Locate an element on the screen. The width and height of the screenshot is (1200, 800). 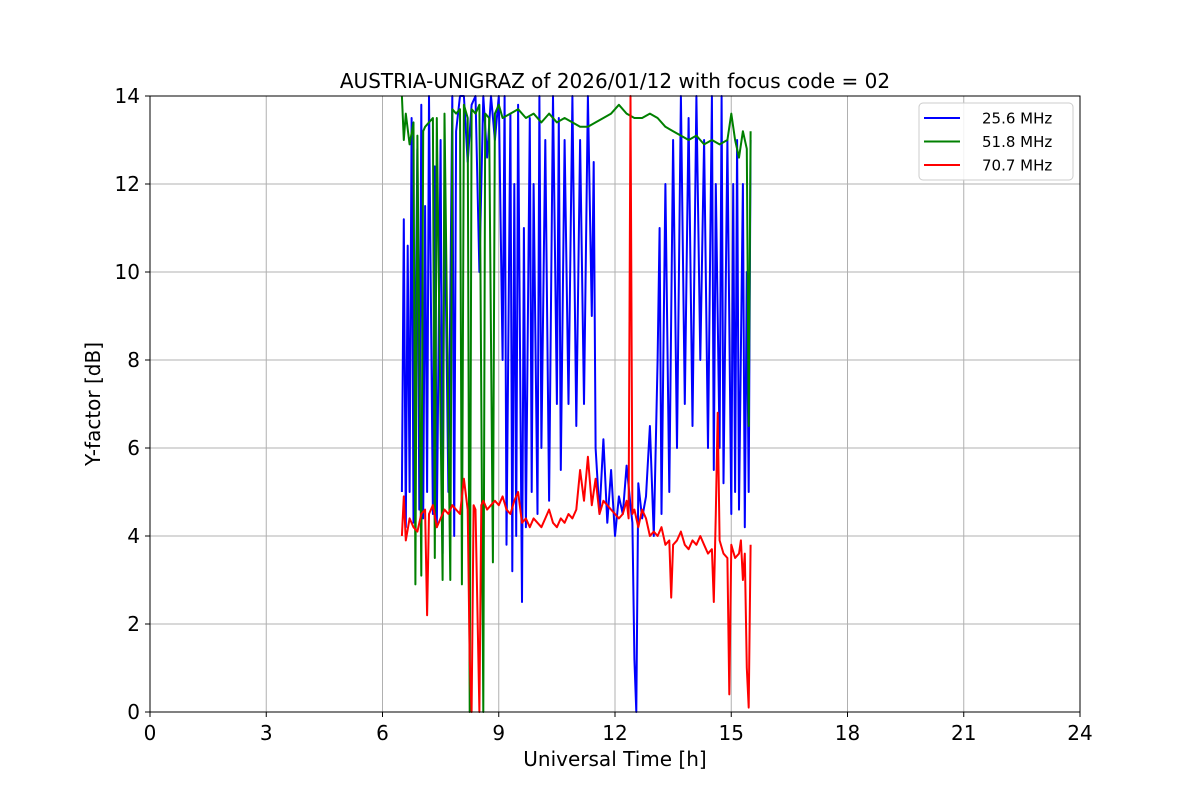
legend-entry: 51.8 MHz is located at coordinates (1017, 142).